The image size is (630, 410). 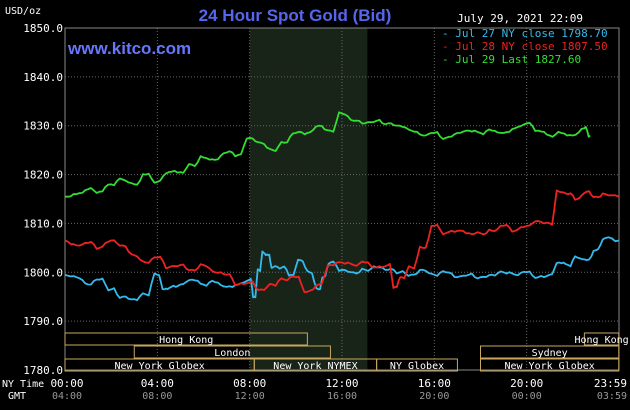 I want to click on session-label: London, so click(x=232, y=353).